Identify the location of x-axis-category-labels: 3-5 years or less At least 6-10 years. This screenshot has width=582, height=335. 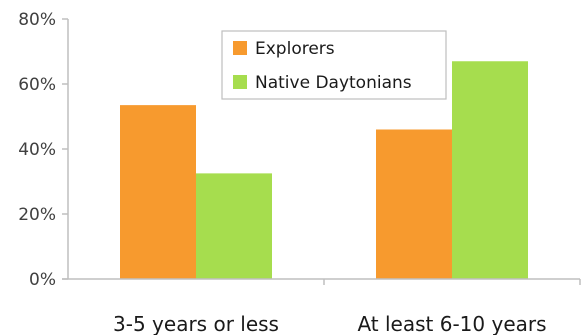
(330, 323).